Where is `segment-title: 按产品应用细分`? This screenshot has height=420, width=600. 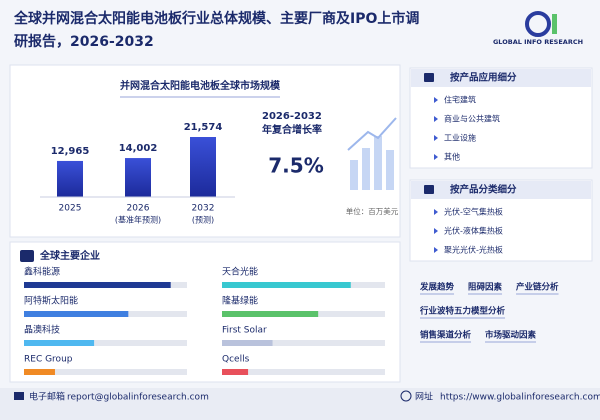
segment-title: 按产品应用细分 is located at coordinates (483, 78).